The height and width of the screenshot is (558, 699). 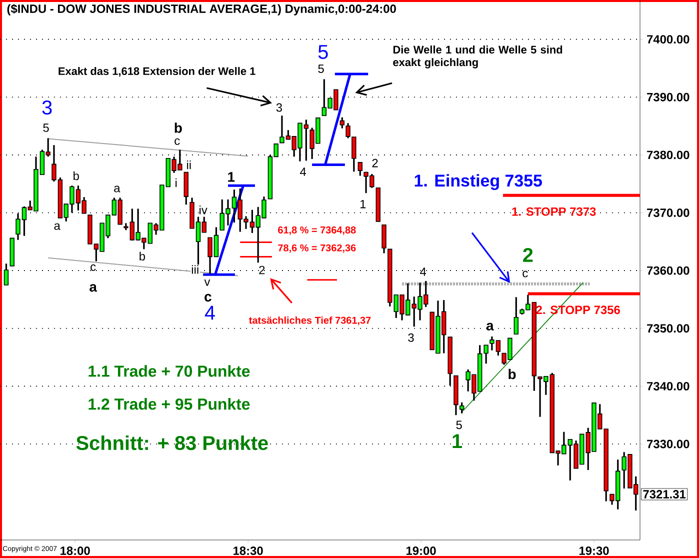 I want to click on annotation: 1.2 Trade + 95 Punkte, so click(x=169, y=404).